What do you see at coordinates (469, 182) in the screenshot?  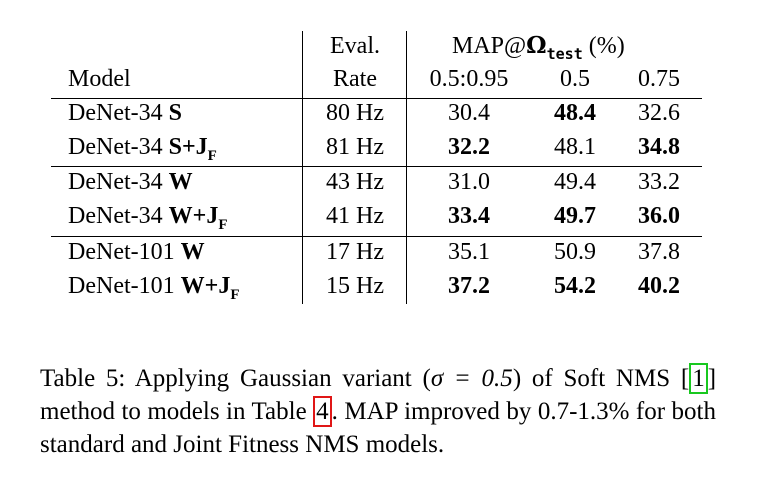 I see `table-row-map-0595: 31.0` at bounding box center [469, 182].